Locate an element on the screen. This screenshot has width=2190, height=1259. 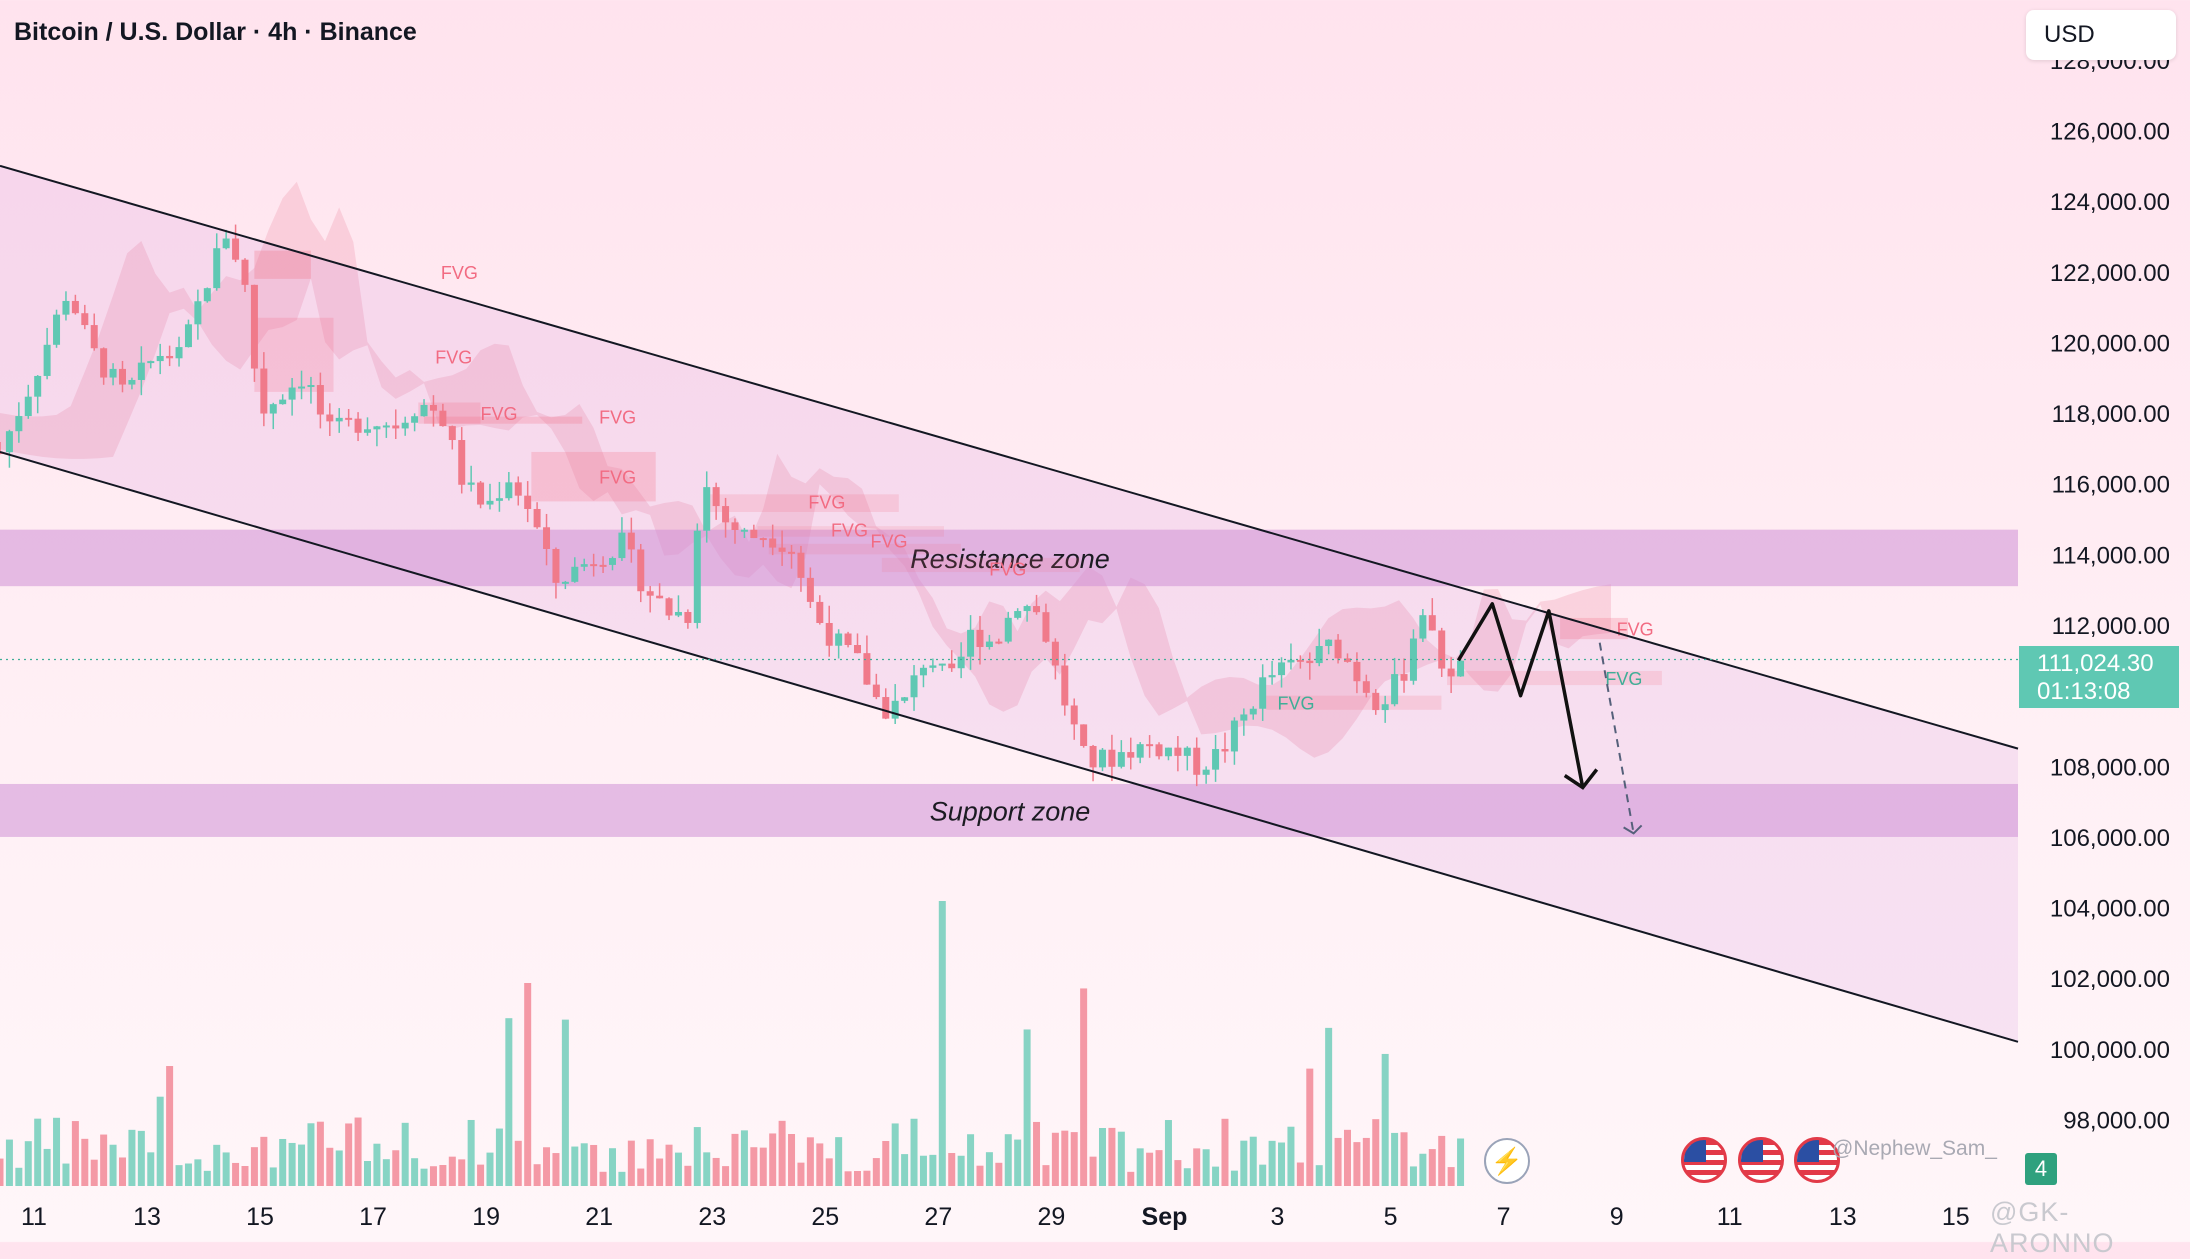
x-tick-label: 27 is located at coordinates (938, 1217).